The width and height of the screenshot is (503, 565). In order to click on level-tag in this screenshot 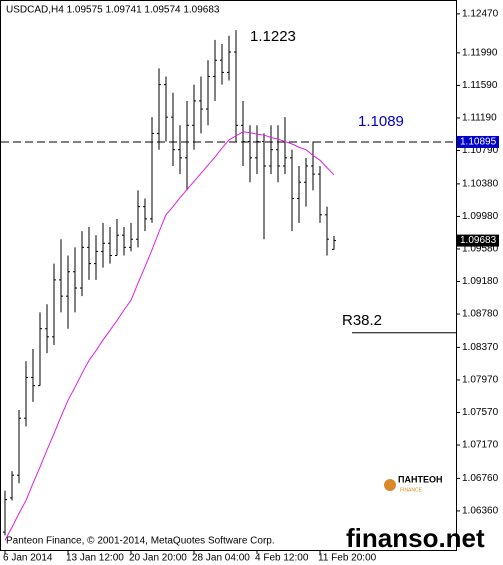, I will do `click(478, 141)`.